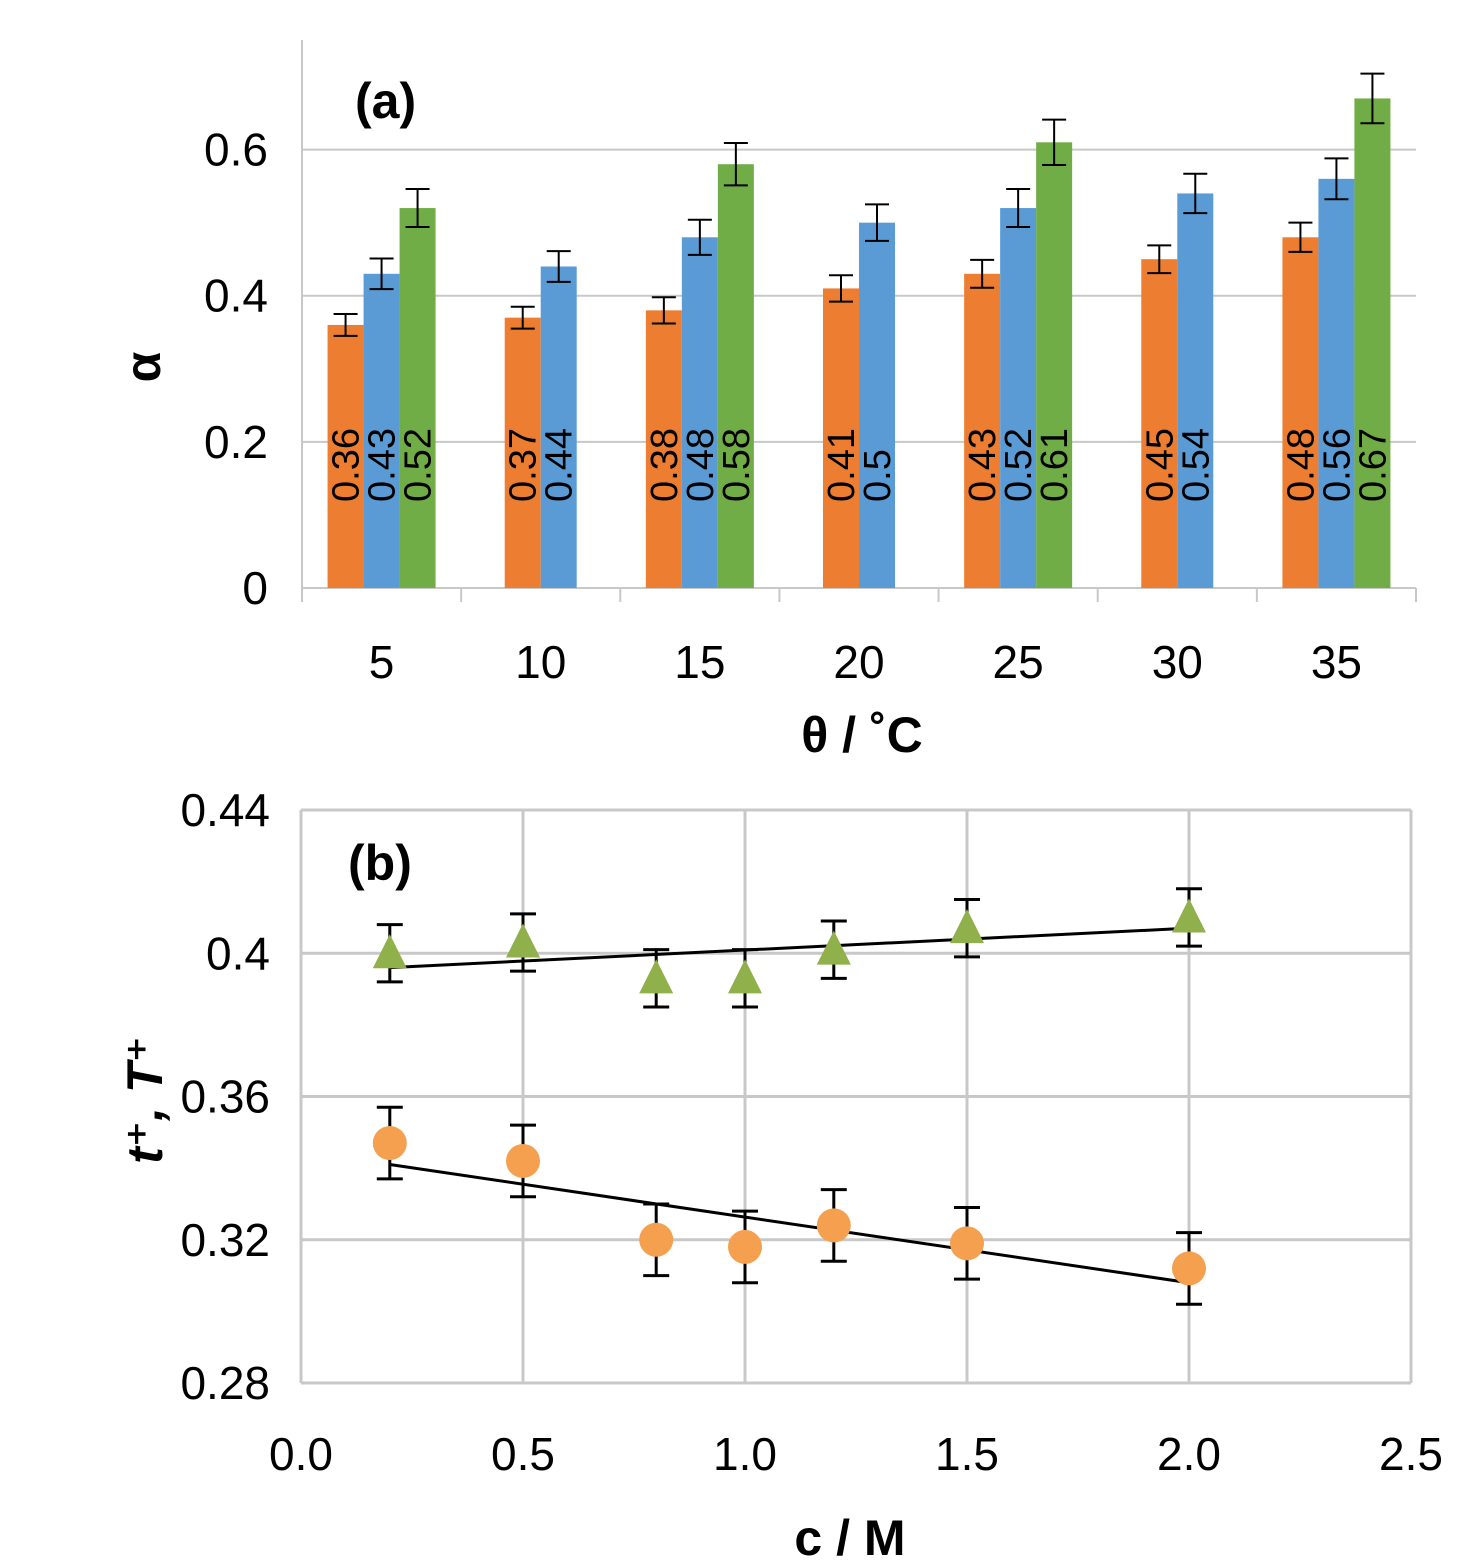 The image size is (1472, 1568). Describe the element at coordinates (382, 662) in the screenshot. I see `panel-a-x-tick-label: 5` at that location.